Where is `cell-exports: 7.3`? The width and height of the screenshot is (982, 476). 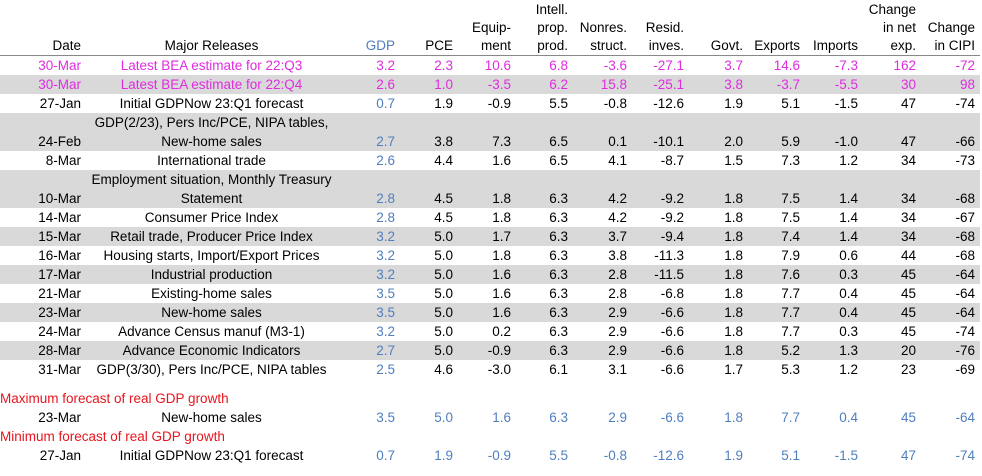
cell-exports: 7.3 is located at coordinates (790, 160).